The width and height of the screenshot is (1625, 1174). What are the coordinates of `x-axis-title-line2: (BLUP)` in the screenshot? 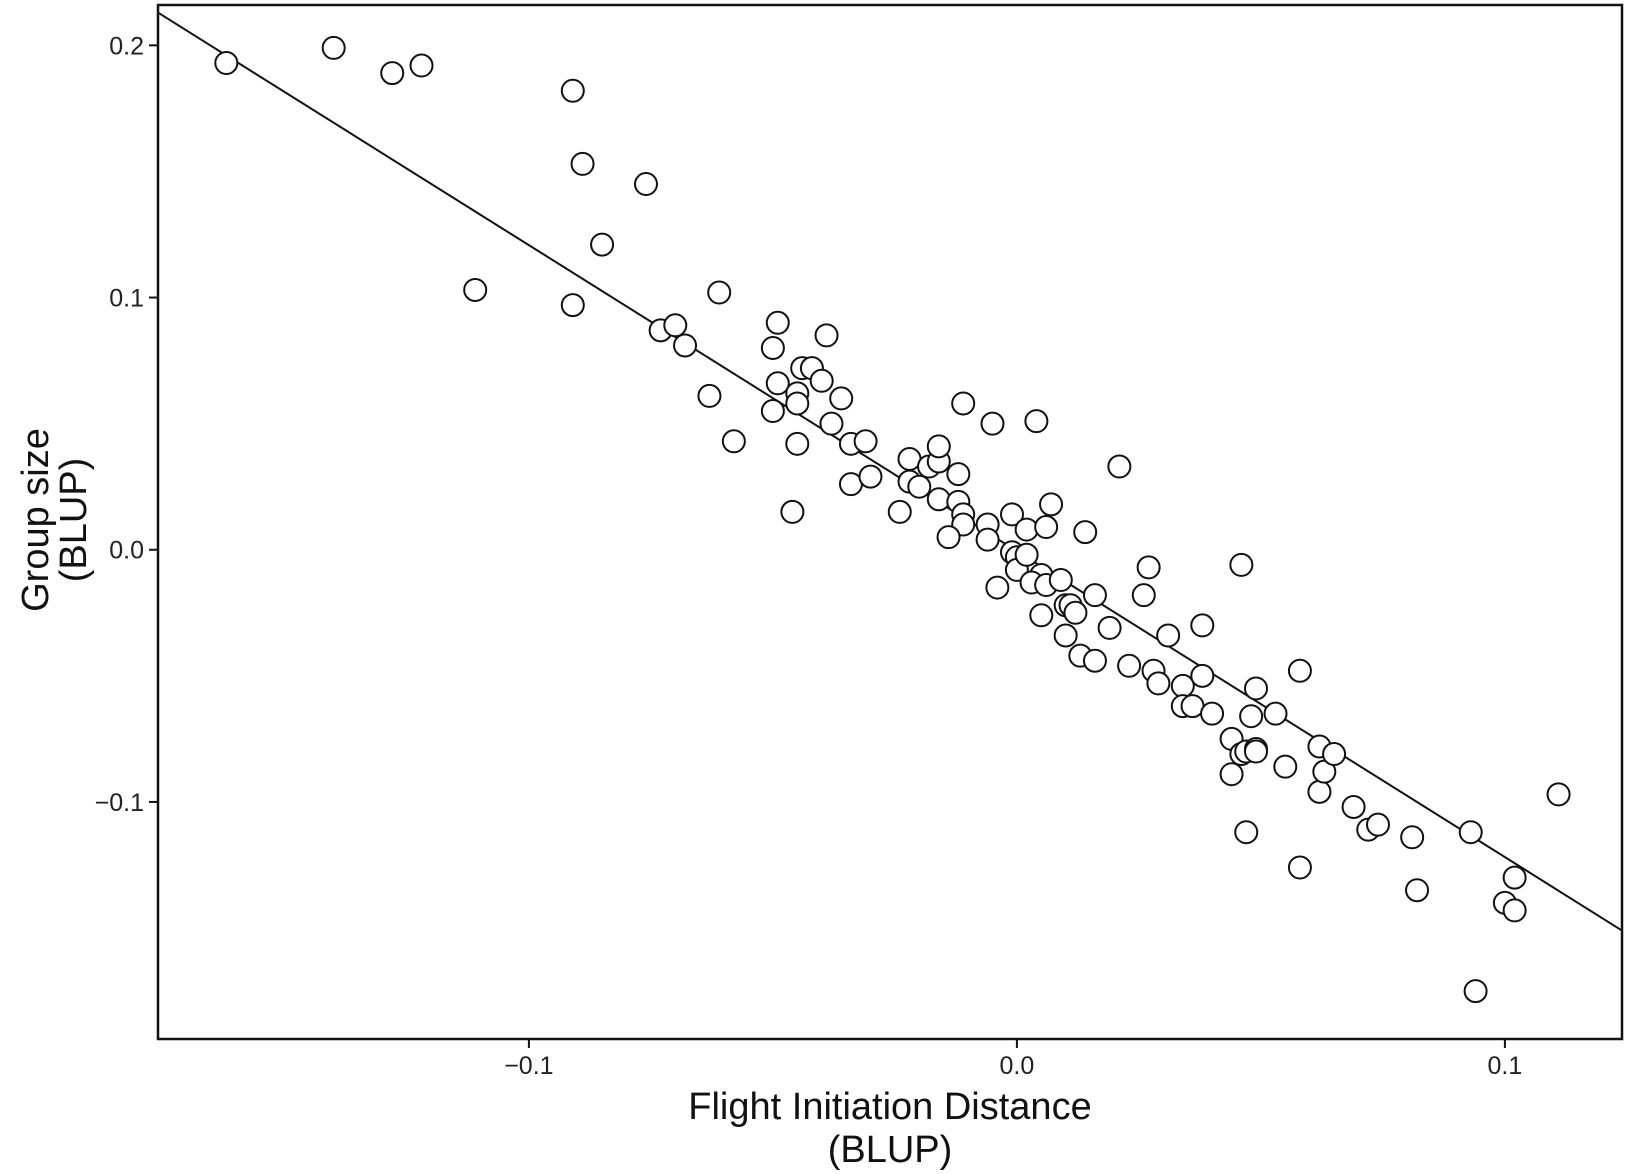 It's located at (890, 1150).